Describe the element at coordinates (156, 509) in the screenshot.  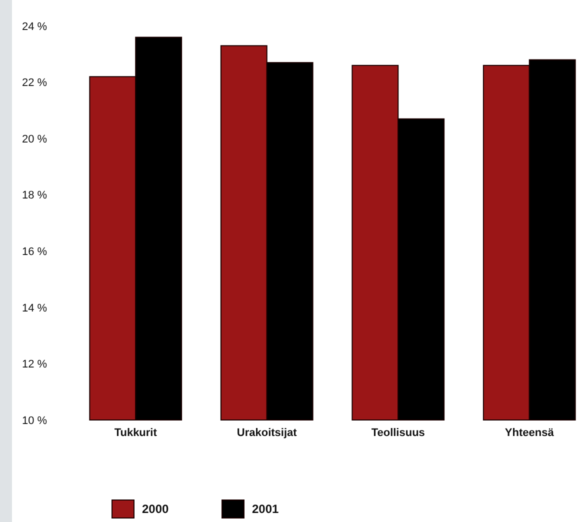
I see `legend-label: 2000` at that location.